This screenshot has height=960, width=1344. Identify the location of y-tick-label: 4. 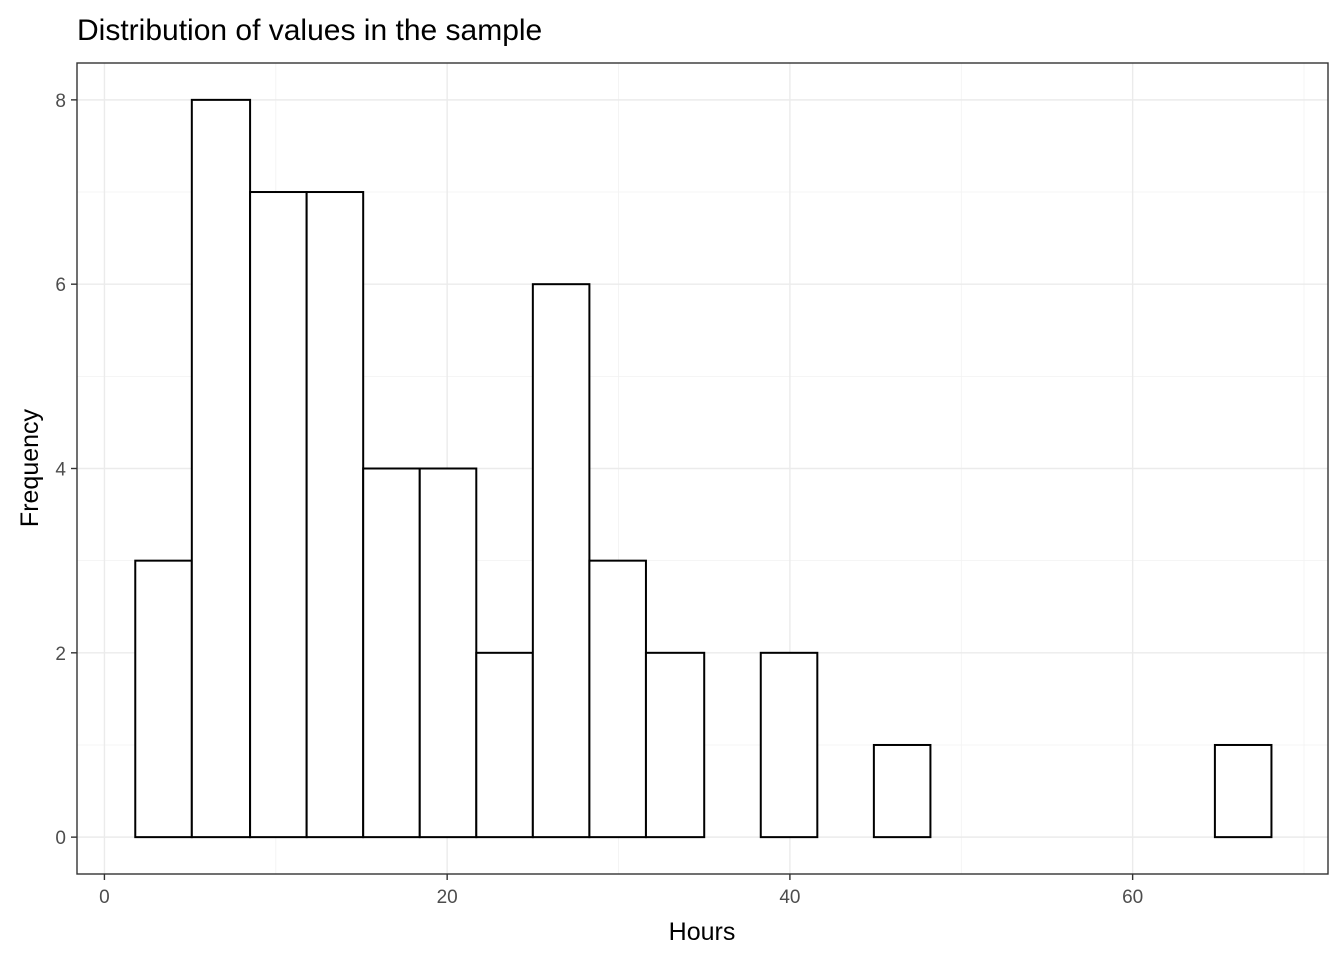
(60, 470).